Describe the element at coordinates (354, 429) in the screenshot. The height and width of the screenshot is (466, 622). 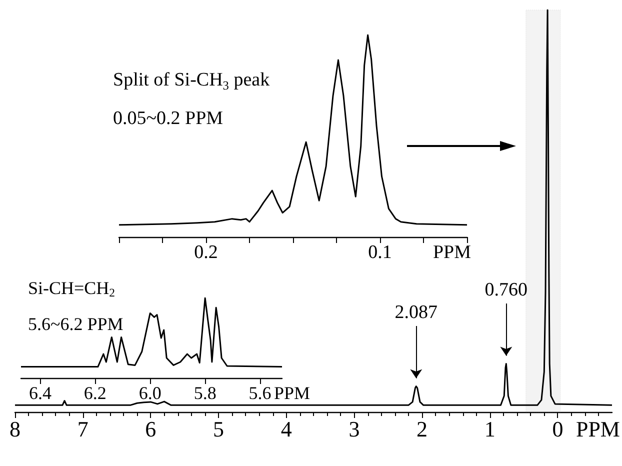
I see `x-tick-label: 3` at that location.